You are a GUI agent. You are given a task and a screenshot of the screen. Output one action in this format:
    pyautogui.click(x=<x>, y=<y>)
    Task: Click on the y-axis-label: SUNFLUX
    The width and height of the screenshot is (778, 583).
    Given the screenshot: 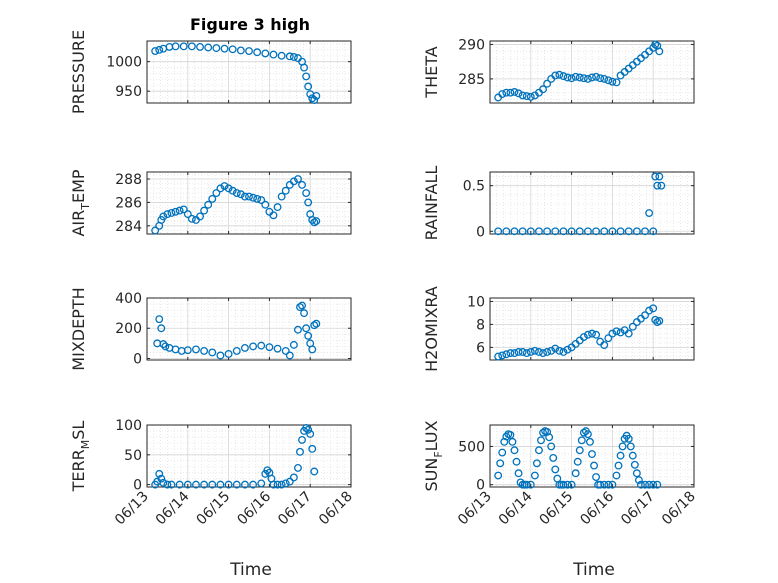 What is the action you would take?
    pyautogui.click(x=433, y=455)
    